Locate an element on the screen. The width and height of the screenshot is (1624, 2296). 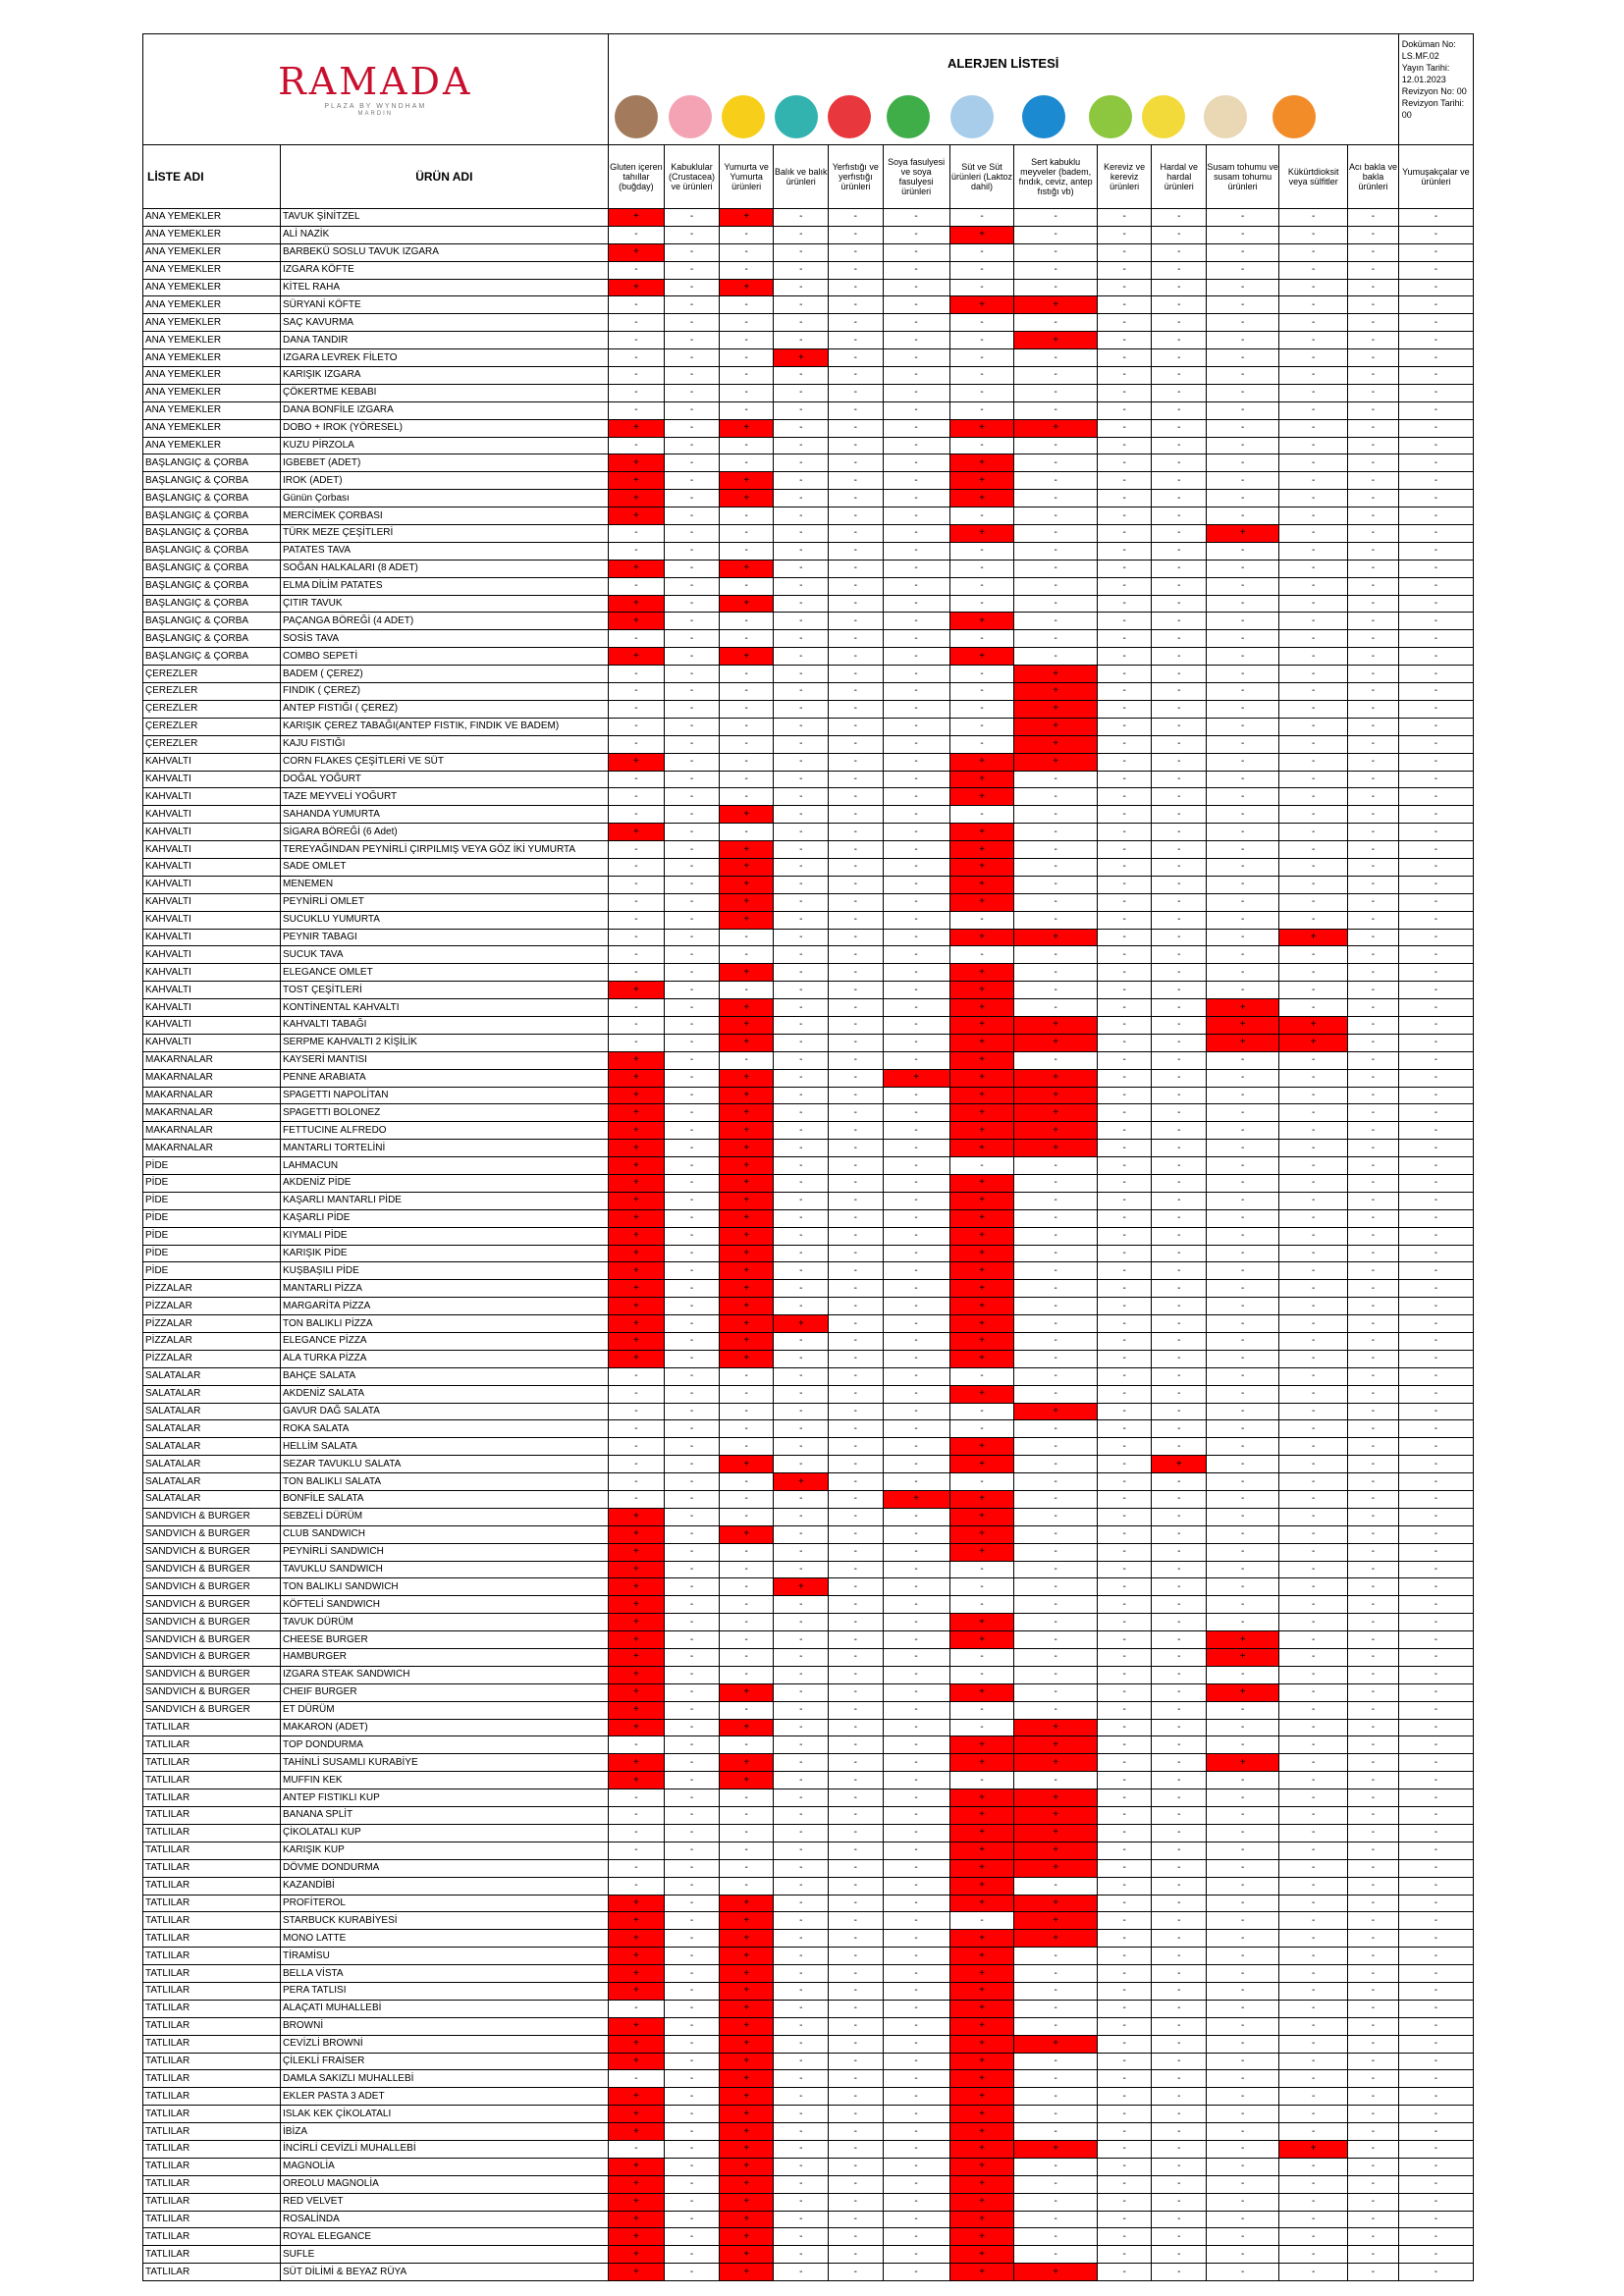
product-name-cell: SPAGETTI NAPOLİTAN is located at coordinates (444, 1095).